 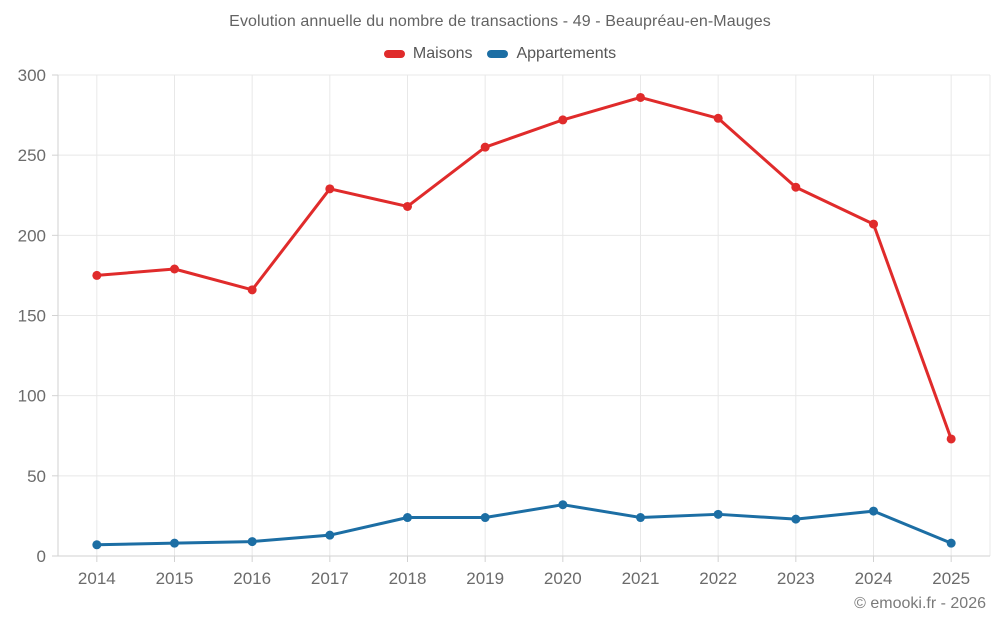 I want to click on legend-swatch-appartements, so click(x=498, y=54).